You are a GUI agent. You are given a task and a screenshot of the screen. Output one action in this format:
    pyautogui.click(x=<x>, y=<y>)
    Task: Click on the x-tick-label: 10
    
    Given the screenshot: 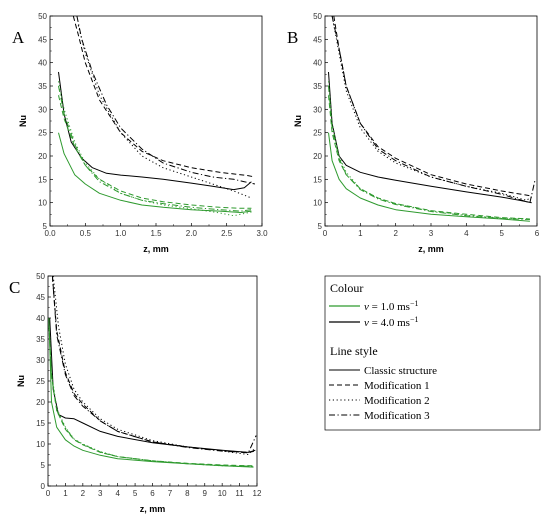 What is the action you would take?
    pyautogui.click(x=222, y=493)
    